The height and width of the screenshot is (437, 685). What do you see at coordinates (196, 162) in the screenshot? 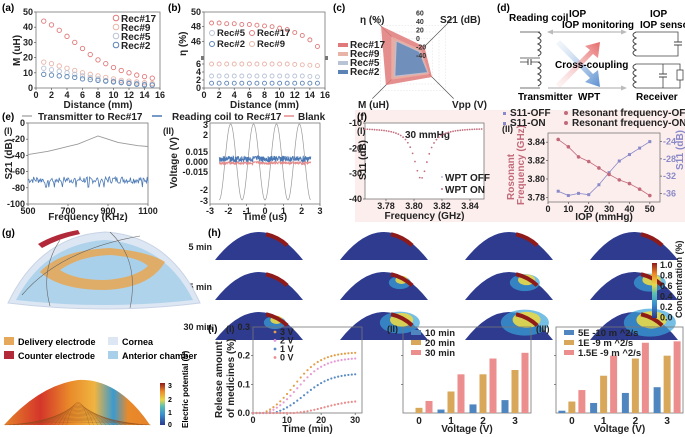
I see `y-tick-label: 0.000` at bounding box center [196, 162].